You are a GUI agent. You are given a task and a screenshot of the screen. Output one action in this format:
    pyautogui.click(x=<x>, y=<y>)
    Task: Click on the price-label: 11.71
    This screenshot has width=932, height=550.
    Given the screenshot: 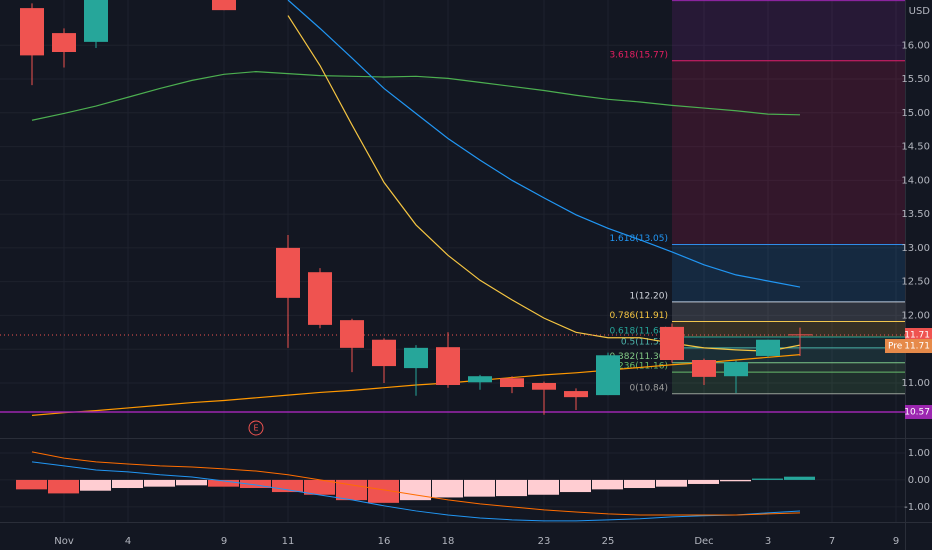 What is the action you would take?
    pyautogui.click(x=917, y=336)
    